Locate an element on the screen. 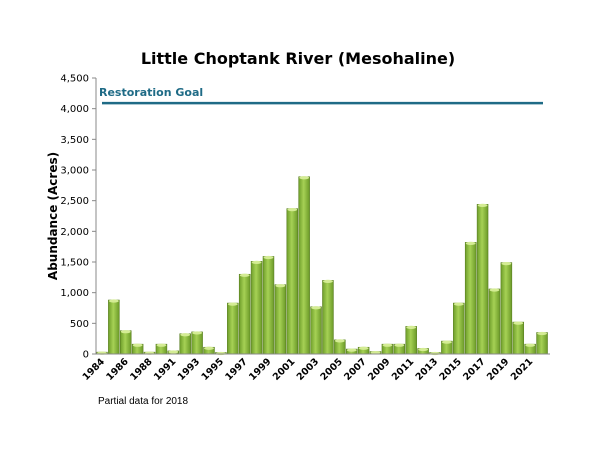 The width and height of the screenshot is (600, 460). x-tick-label: 1993 is located at coordinates (189, 369).